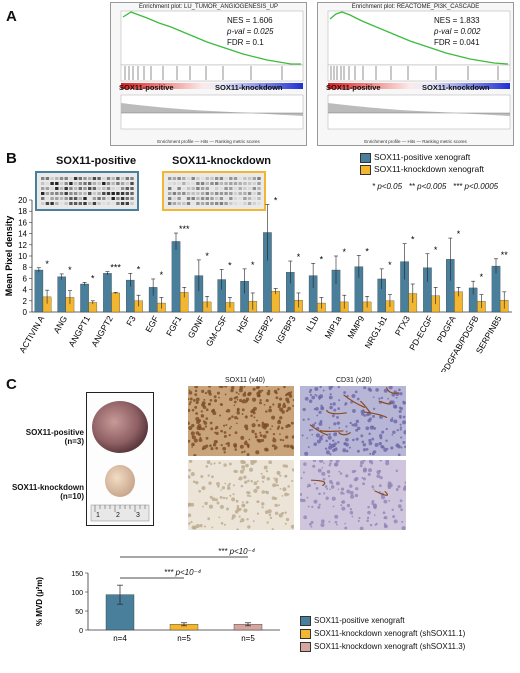 The width and height of the screenshot is (520, 673). What do you see at coordinates (435, 186) in the screenshot?
I see `significance-note: * p<0.05 ** p<0.005 *** p<0.0005` at bounding box center [435, 186].